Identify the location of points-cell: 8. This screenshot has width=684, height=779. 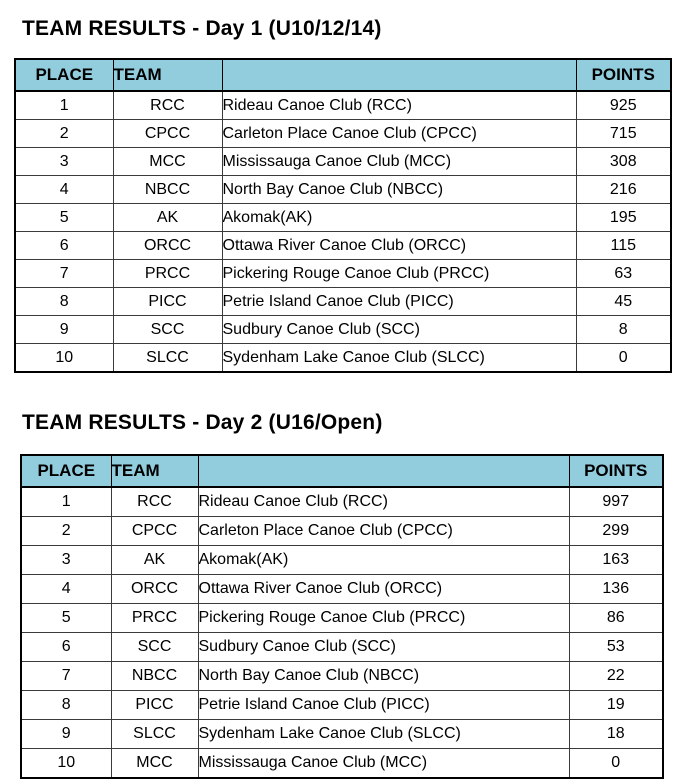
(623, 329).